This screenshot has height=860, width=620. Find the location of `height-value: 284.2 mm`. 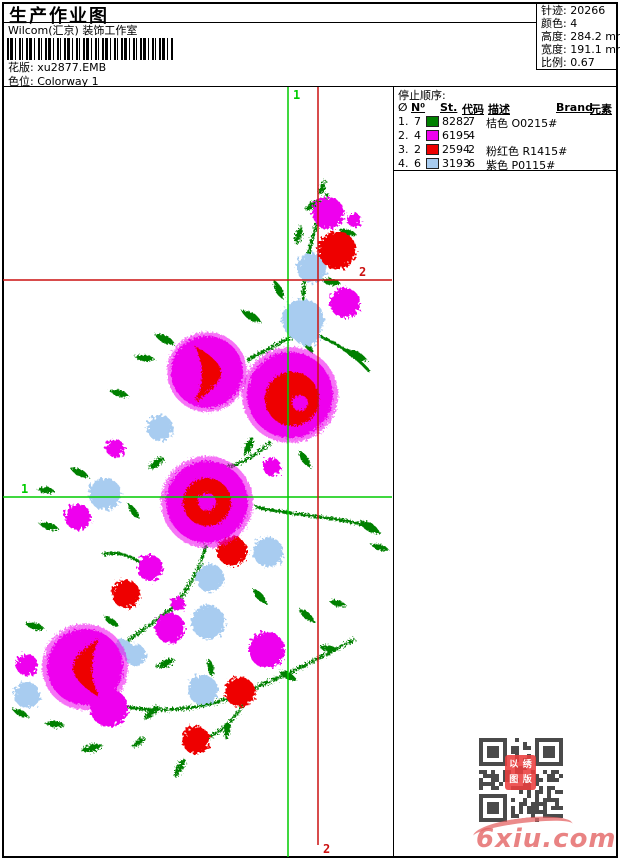

height-value: 284.2 mm is located at coordinates (595, 36).